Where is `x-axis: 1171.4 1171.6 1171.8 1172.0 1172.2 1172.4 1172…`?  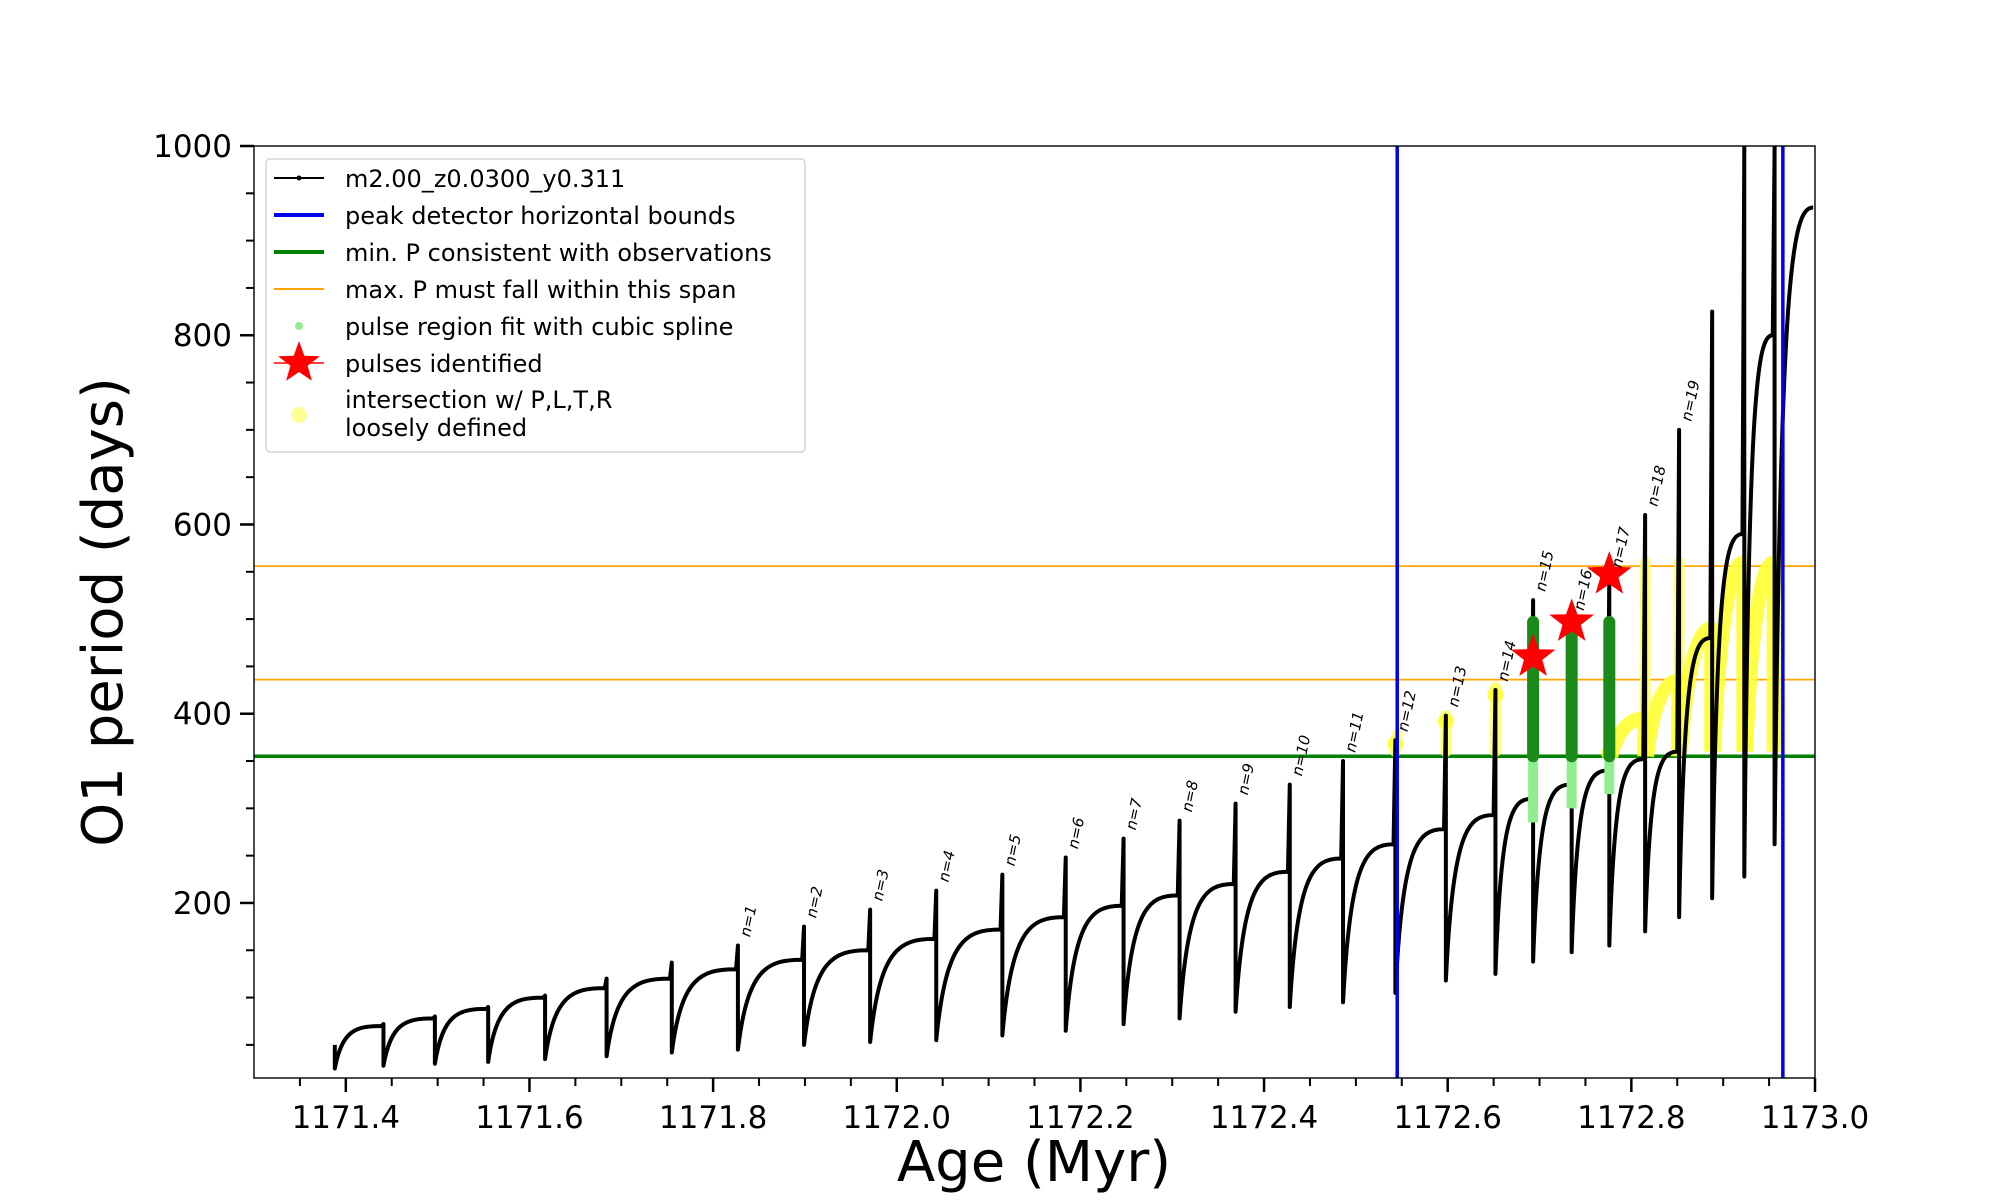 x-axis: 1171.4 1171.6 1171.8 1172.0 1172.2 1172.4 1172… is located at coordinates (1080, 1107).